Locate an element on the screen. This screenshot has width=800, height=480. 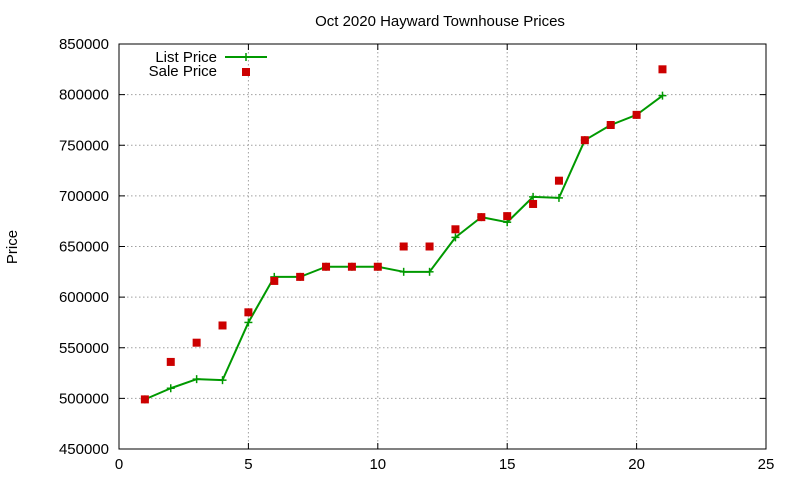
legend-label-sale-price: Sale Price is located at coordinates (183, 71).